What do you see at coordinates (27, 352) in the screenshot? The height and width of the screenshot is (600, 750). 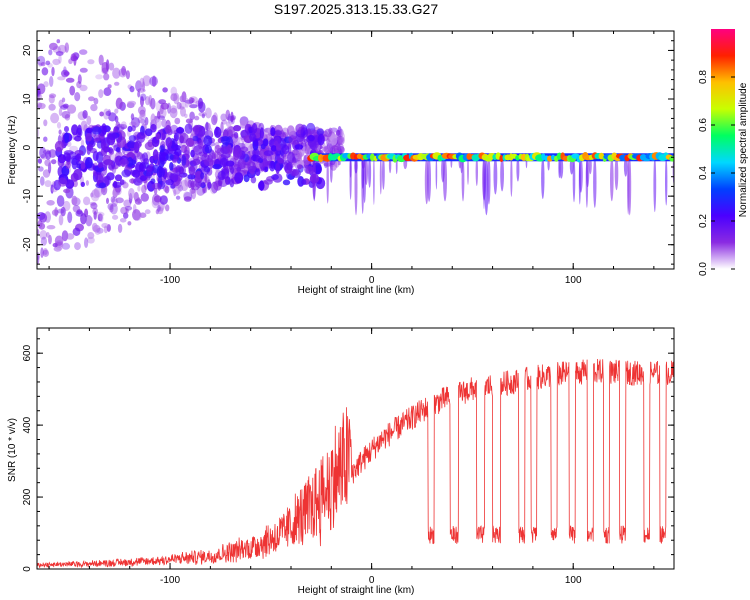 I see `y-tick-label: 600` at bounding box center [27, 352].